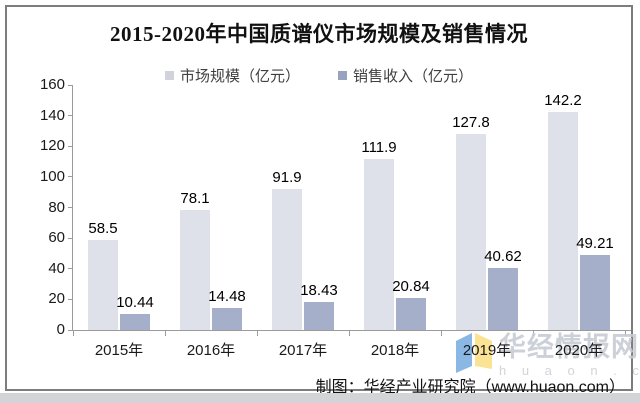 The image size is (640, 403). I want to click on market-size-value-label-2019年: 127.8, so click(471, 123).